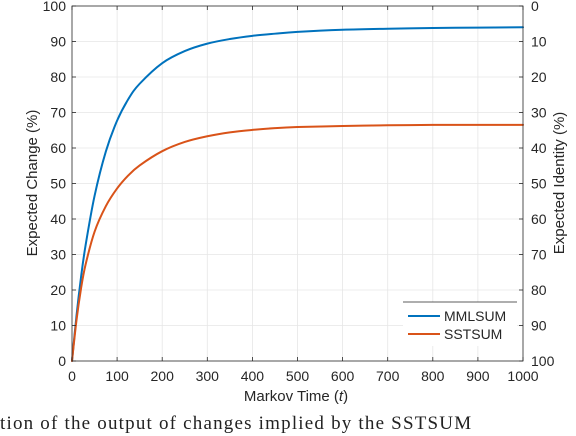  What do you see at coordinates (72, 376) in the screenshot?
I see `x-tick-label: 0` at bounding box center [72, 376].